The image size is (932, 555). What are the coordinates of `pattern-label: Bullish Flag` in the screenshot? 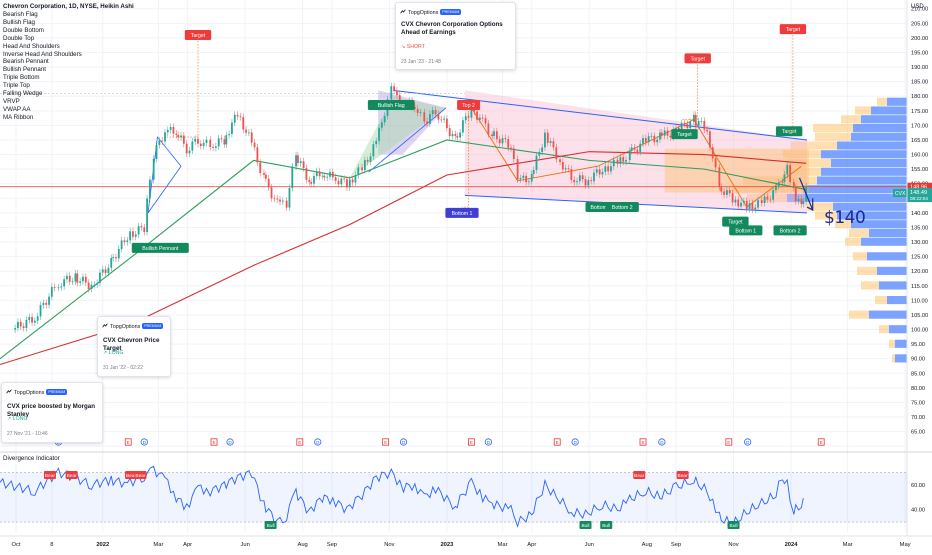 It's located at (391, 106).